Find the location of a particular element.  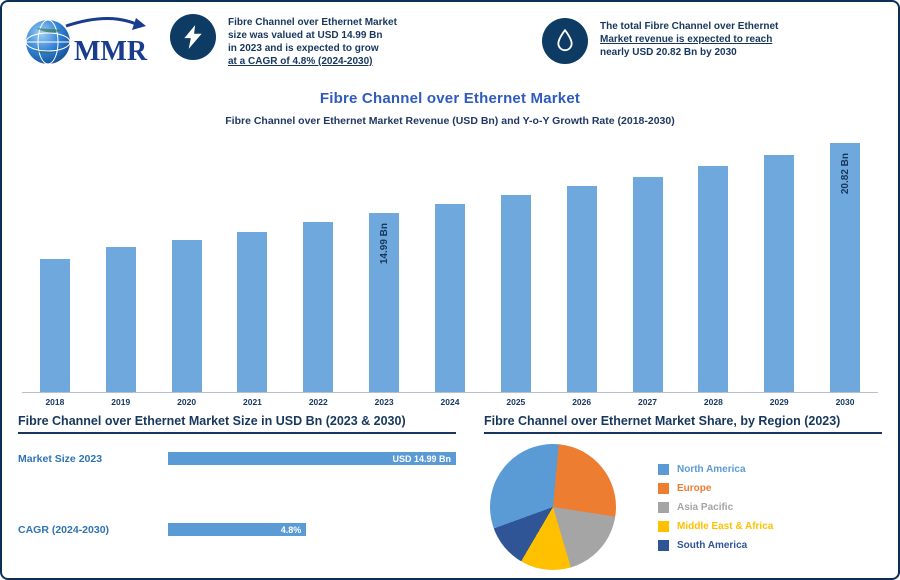

bar-value-label: 14.99 Bn is located at coordinates (384, 244).